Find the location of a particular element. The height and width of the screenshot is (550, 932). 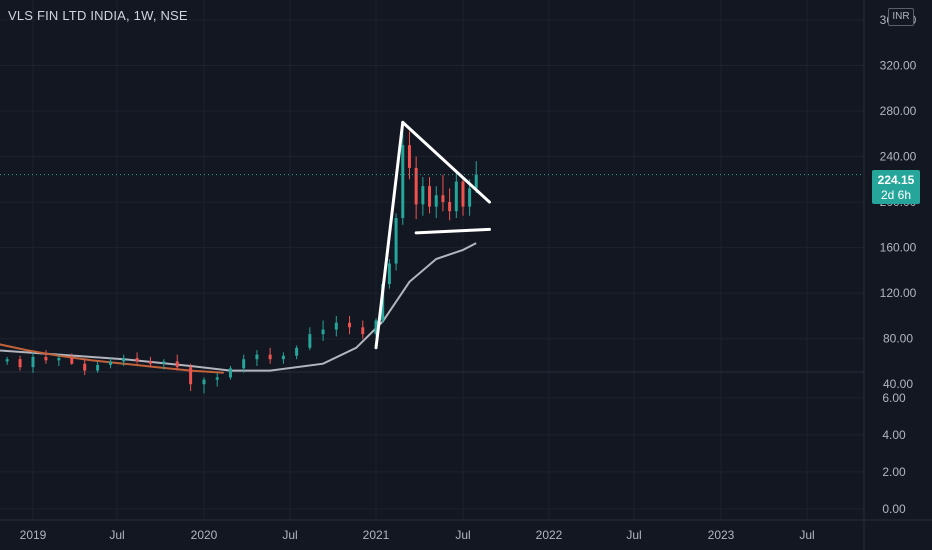

currency-badge: INR is located at coordinates (901, 17).